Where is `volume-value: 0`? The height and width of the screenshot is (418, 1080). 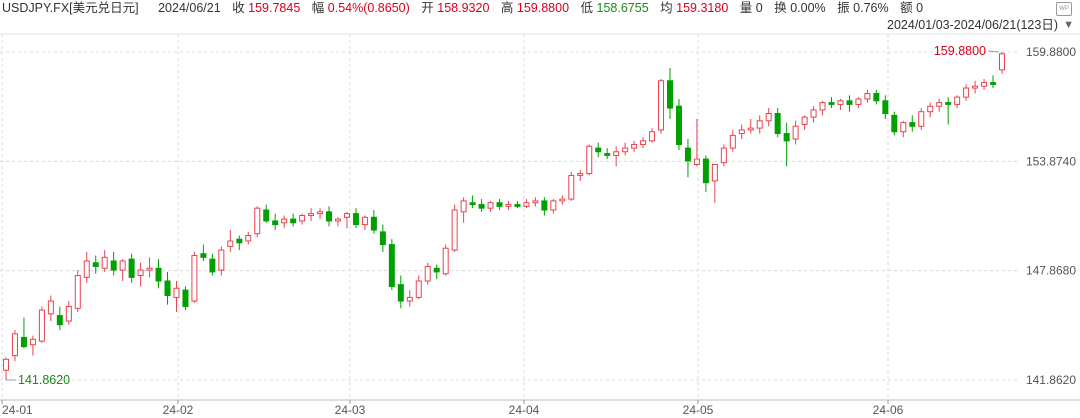
volume-value: 0 is located at coordinates (759, 8).